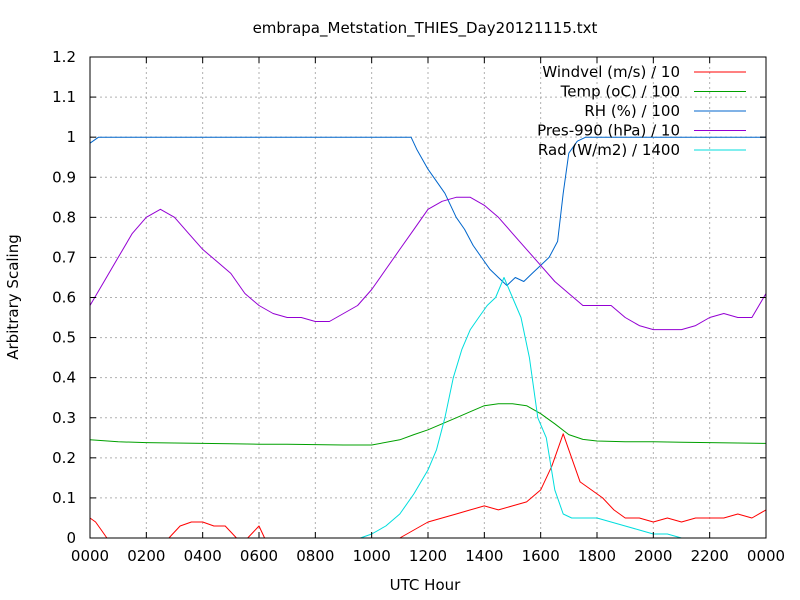 Image resolution: width=800 pixels, height=600 pixels. What do you see at coordinates (653, 556) in the screenshot?
I see `x-tick-label: 2000` at bounding box center [653, 556].